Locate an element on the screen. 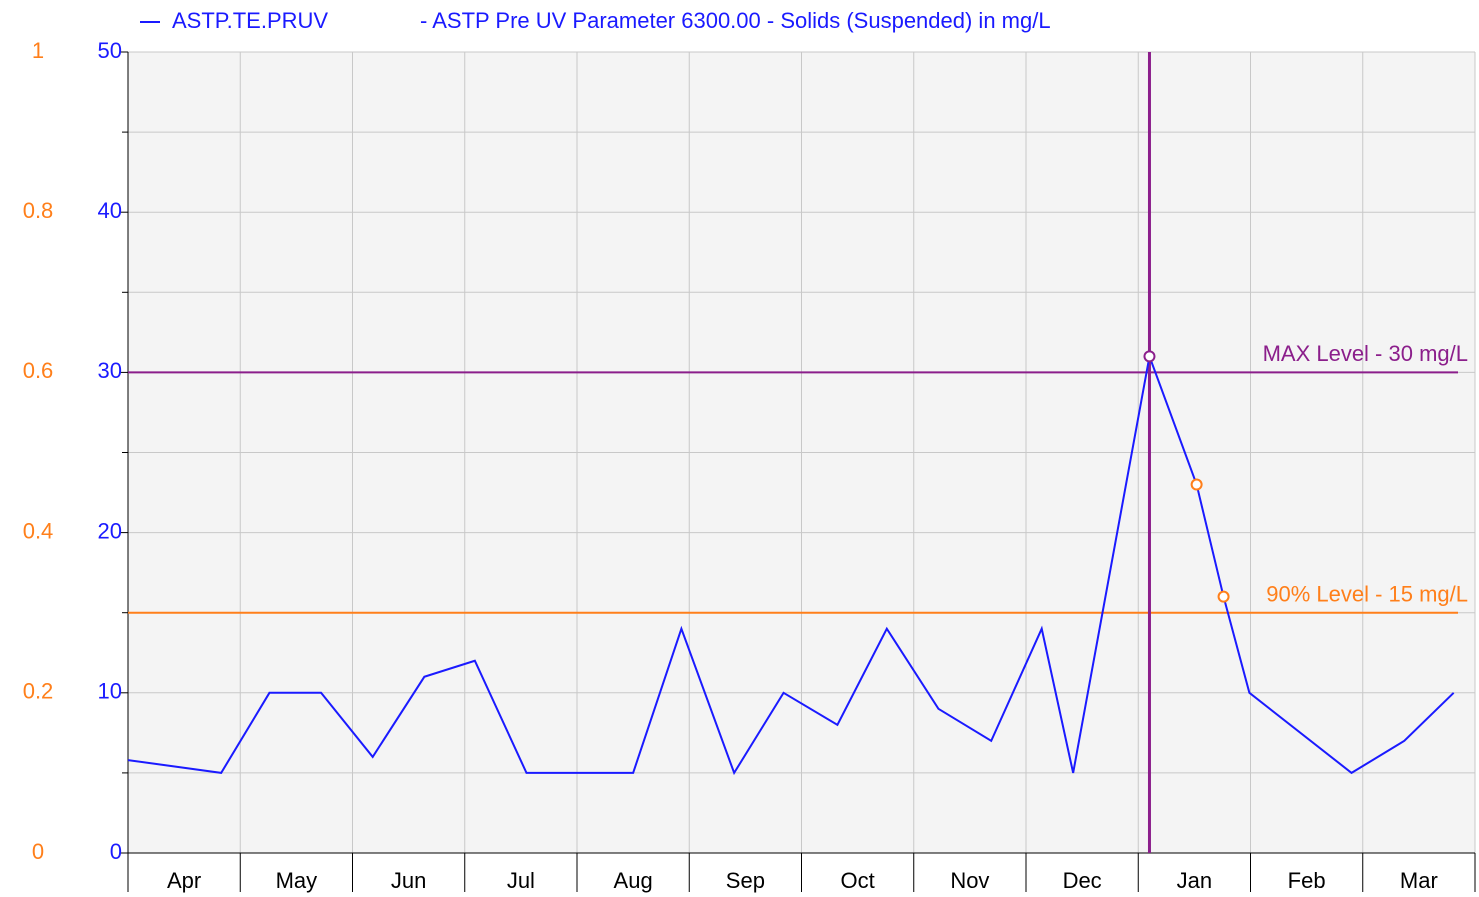  y-tick-label: 40 is located at coordinates (110, 210).